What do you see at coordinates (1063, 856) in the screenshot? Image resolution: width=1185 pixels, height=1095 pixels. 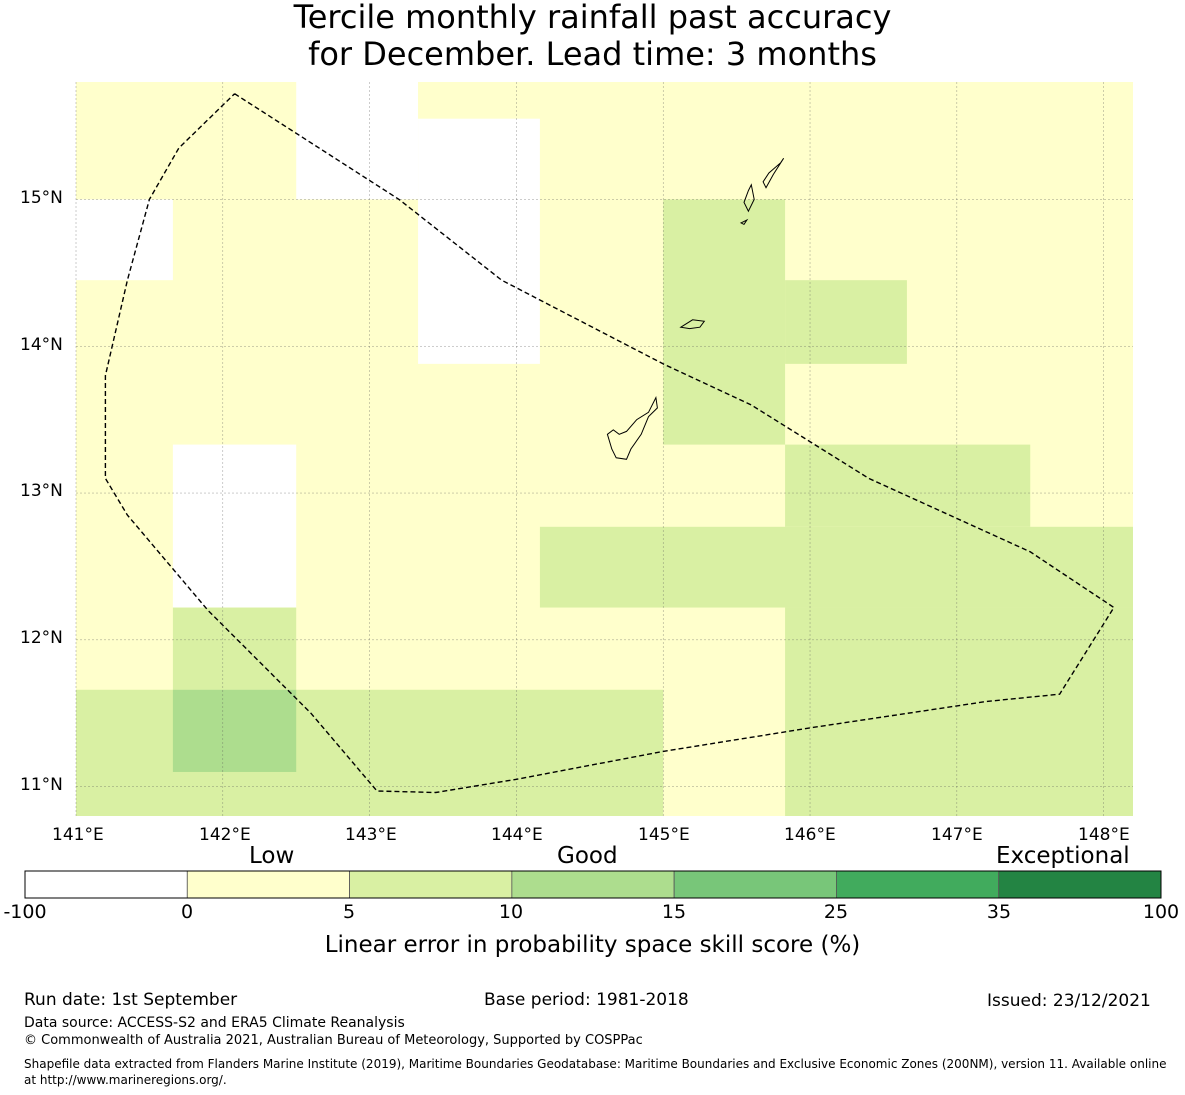 I see `colorbar-word-exceptional: Exceptional` at bounding box center [1063, 856].